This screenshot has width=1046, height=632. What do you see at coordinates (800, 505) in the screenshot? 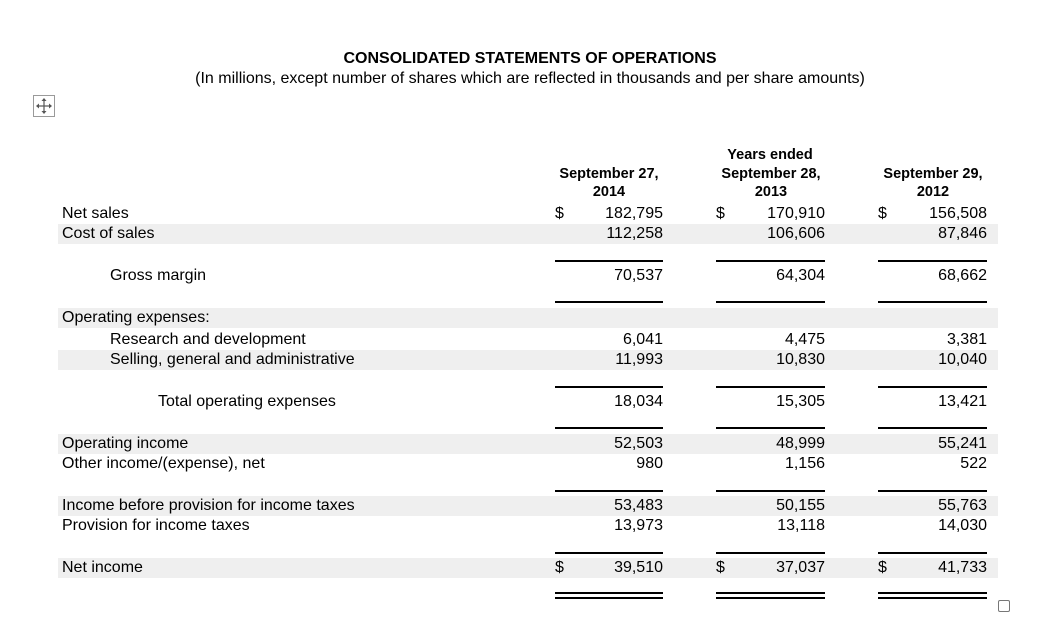
I see `value-pretax-income-2013: 50,155` at bounding box center [800, 505].